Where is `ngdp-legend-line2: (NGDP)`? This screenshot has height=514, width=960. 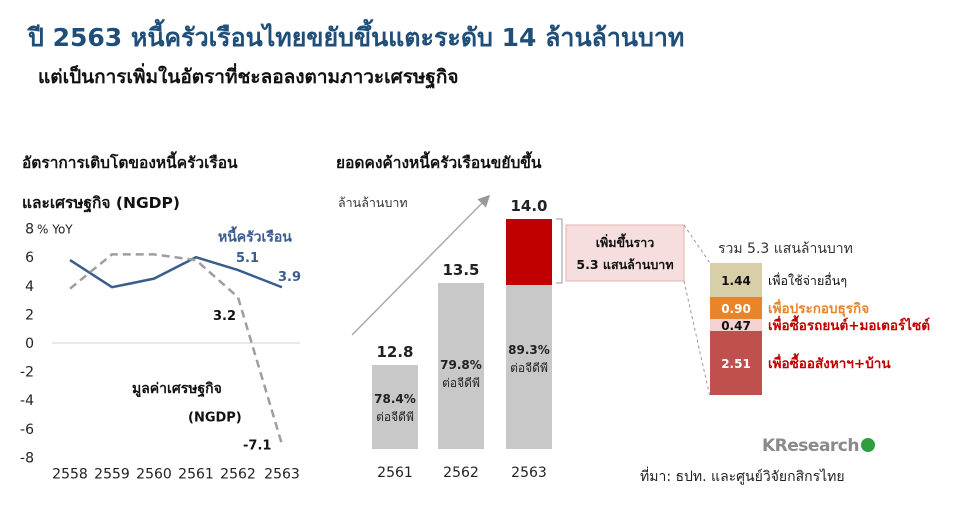 ngdp-legend-line2: (NGDP) is located at coordinates (215, 418).